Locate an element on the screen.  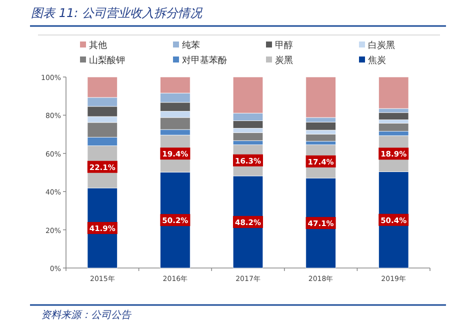
legend-label: 甲醇 is located at coordinates (284, 45).